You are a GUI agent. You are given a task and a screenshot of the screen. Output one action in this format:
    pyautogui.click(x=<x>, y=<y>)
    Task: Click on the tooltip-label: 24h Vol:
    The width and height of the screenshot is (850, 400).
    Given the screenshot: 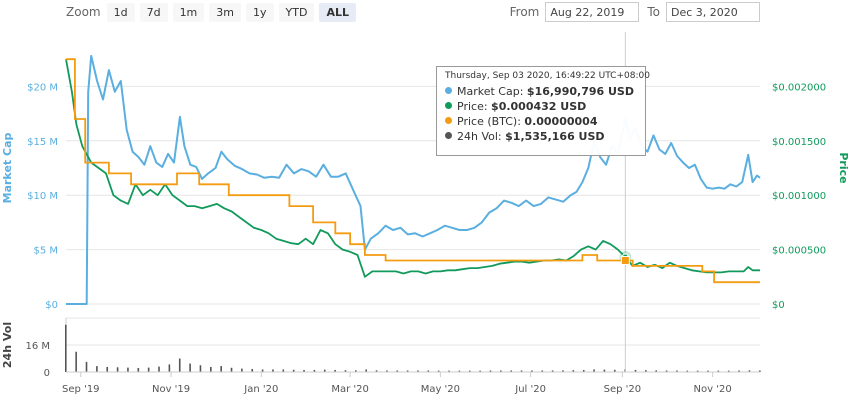 What is the action you would take?
    pyautogui.click(x=479, y=136)
    